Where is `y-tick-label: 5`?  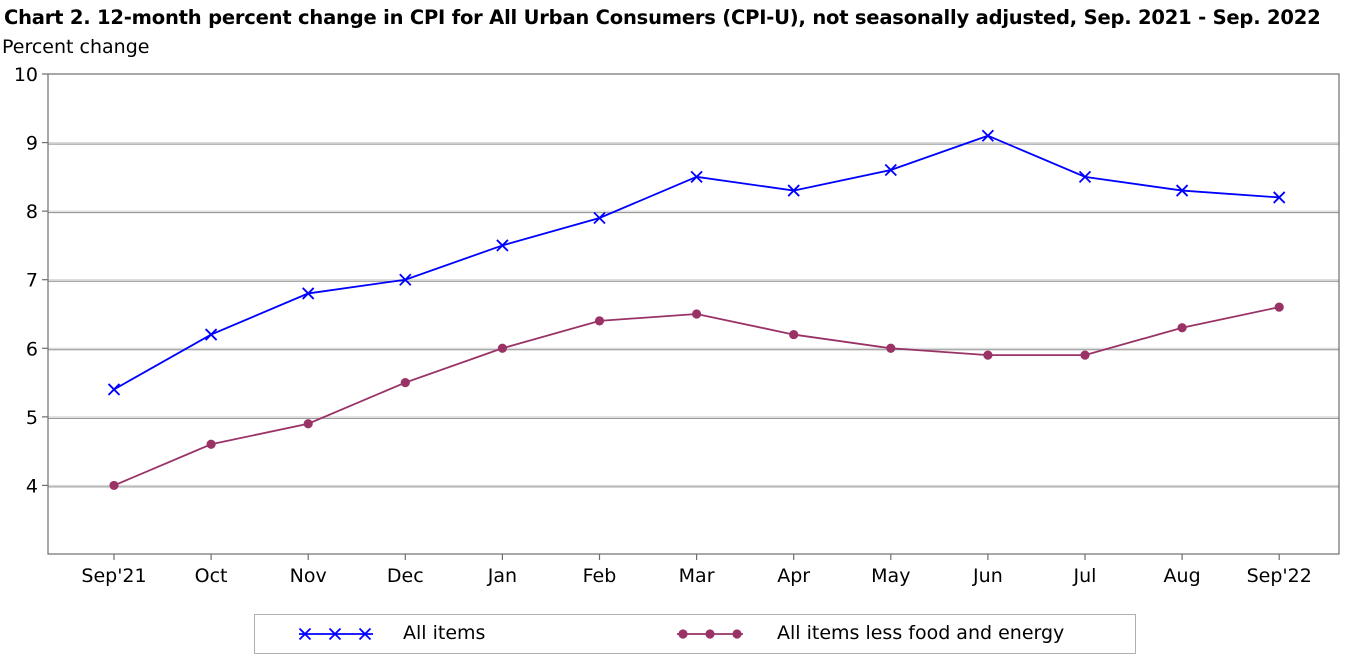
y-tick-label: 5 is located at coordinates (32, 418).